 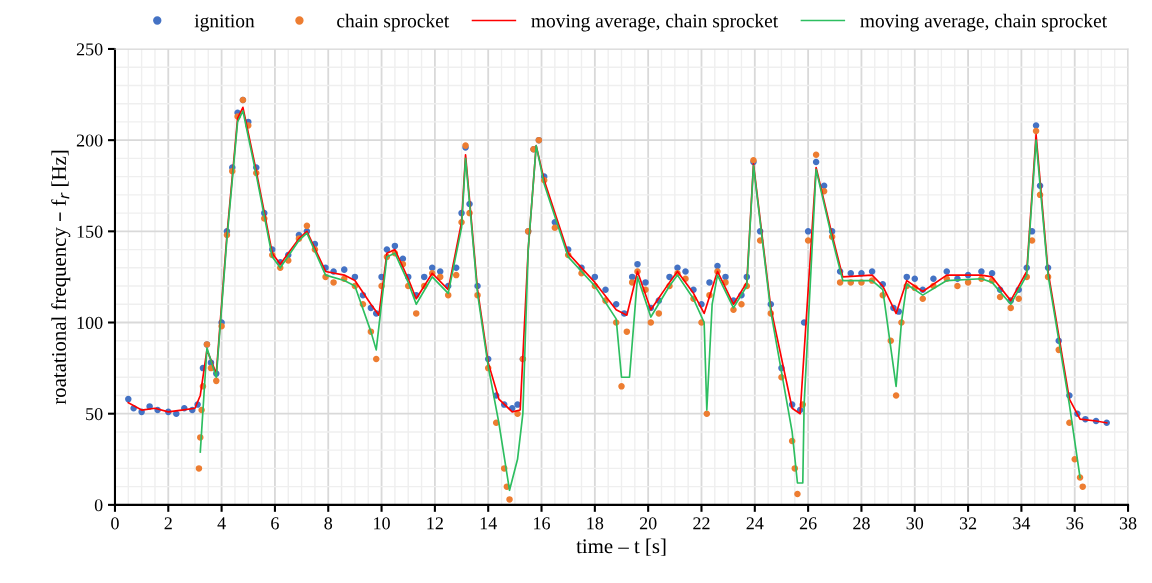 What do you see at coordinates (701, 523) in the screenshot?
I see `x-tick-label: 22` at bounding box center [701, 523].